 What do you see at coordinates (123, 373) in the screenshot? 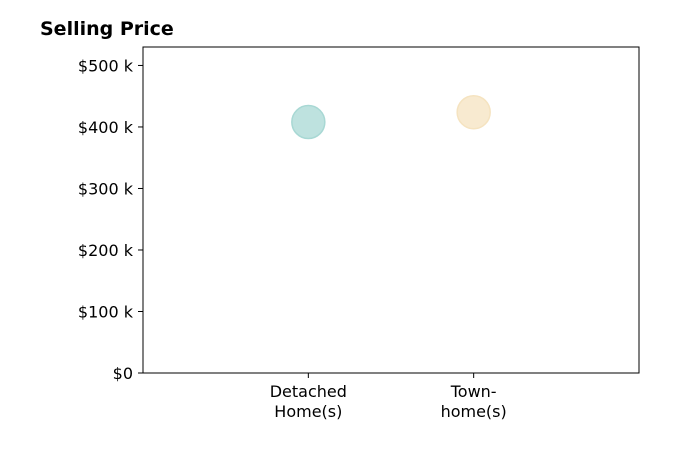
I see `y-tick-label: $0` at bounding box center [123, 373].